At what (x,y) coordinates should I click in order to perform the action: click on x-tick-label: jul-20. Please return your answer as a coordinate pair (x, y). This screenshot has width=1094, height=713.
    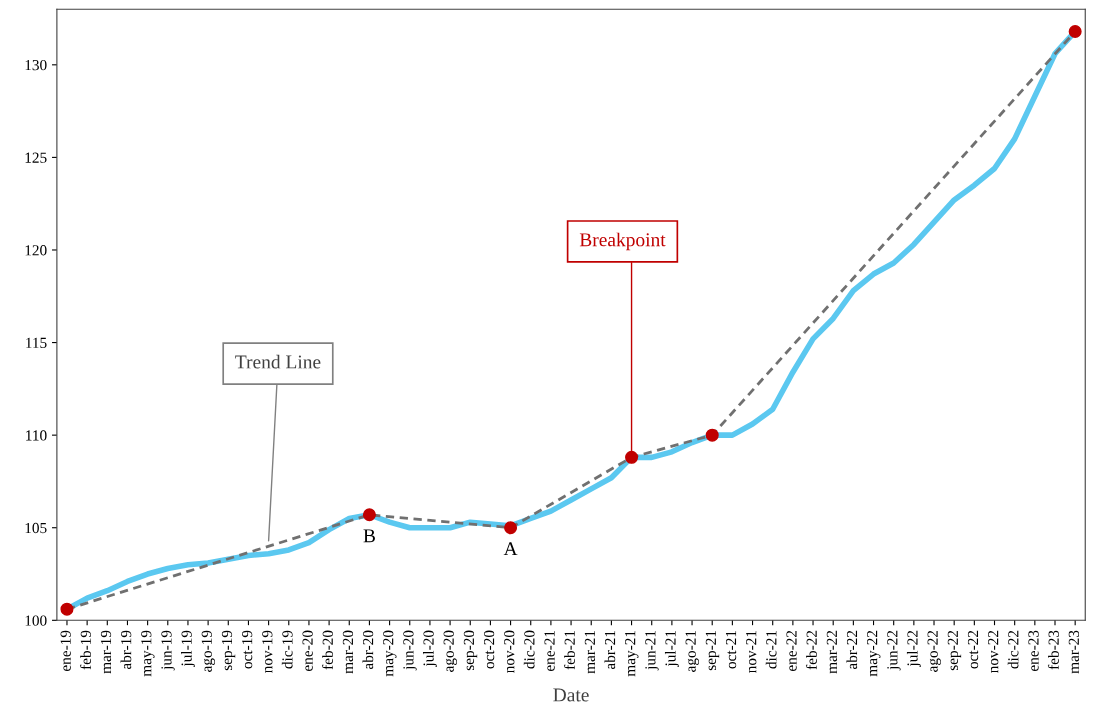
    Looking at the image, I should click on (429, 648).